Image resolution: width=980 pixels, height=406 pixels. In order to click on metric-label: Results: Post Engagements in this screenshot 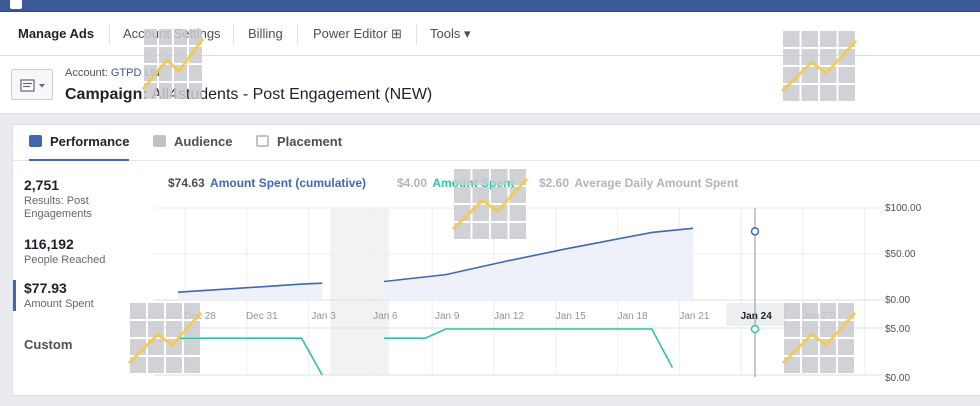, I will do `click(58, 207)`.